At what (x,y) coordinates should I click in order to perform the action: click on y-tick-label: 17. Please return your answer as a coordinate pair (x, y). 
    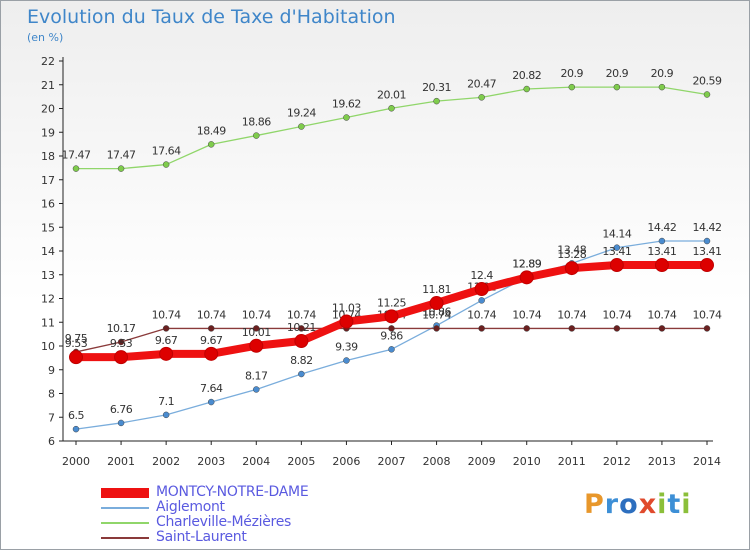
    Looking at the image, I should click on (48, 180).